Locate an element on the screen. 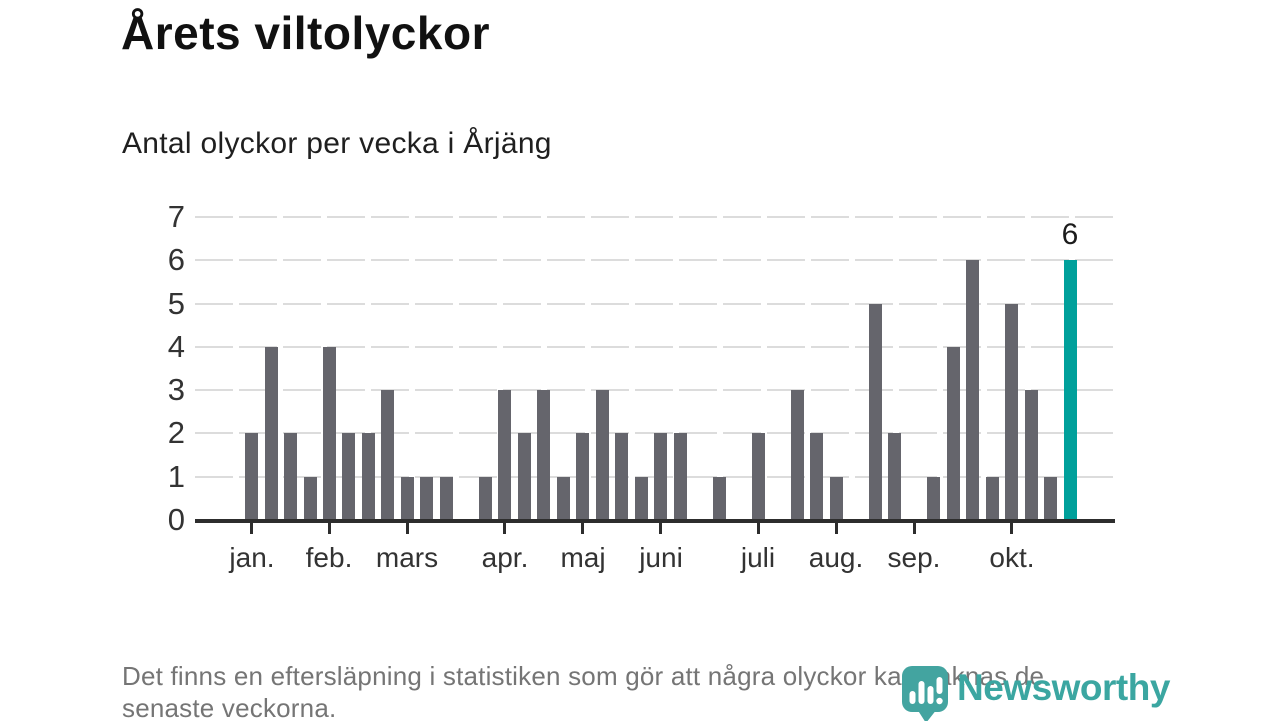 The width and height of the screenshot is (1280, 724). month-label-juli: juli is located at coordinates (758, 557).